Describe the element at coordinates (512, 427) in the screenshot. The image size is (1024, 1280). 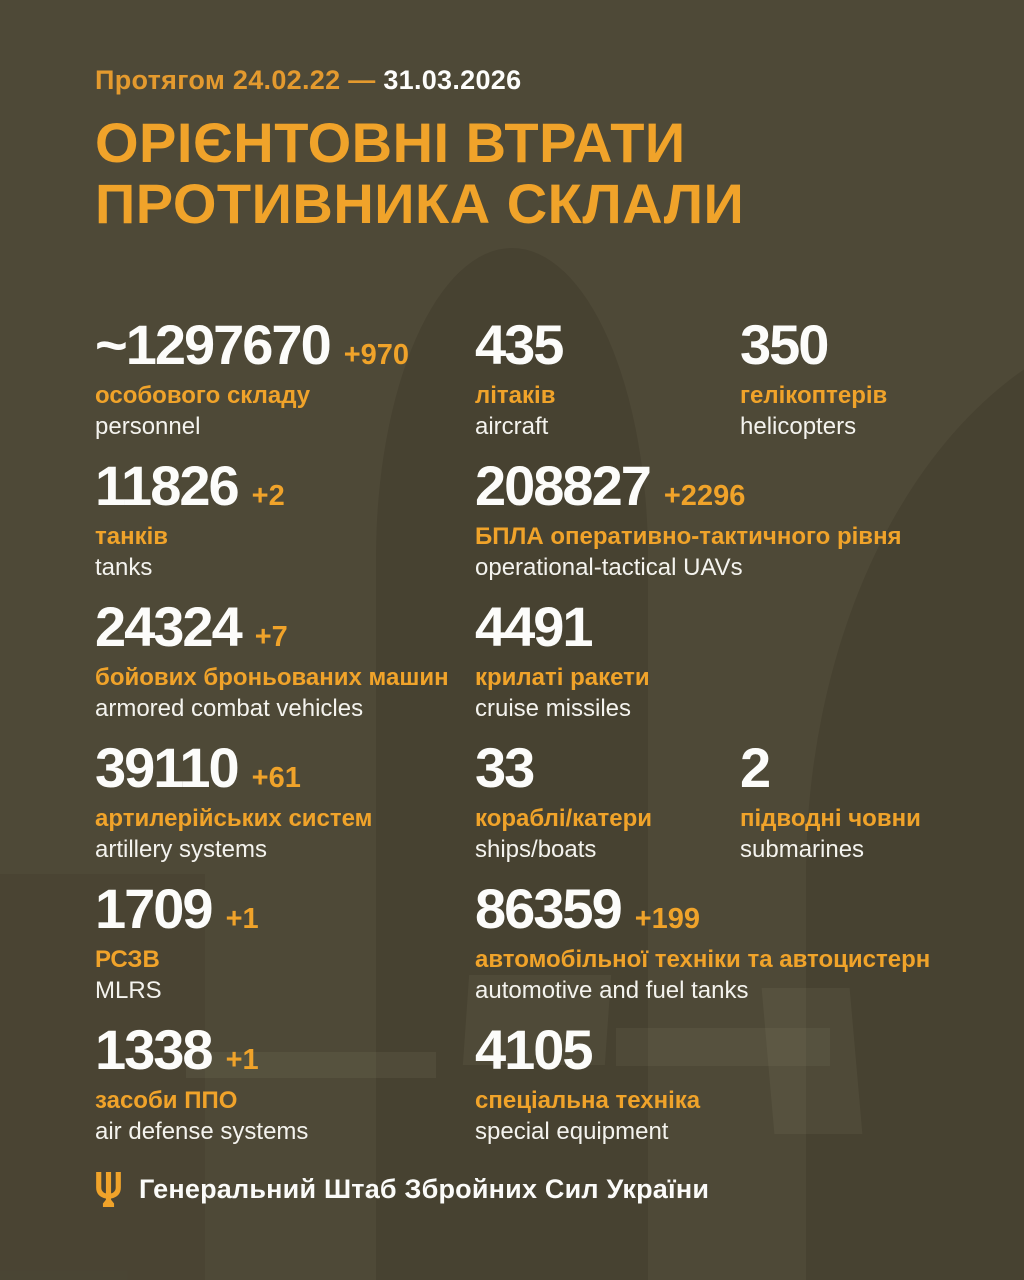
I see `stat-label-en: aircraft` at that location.